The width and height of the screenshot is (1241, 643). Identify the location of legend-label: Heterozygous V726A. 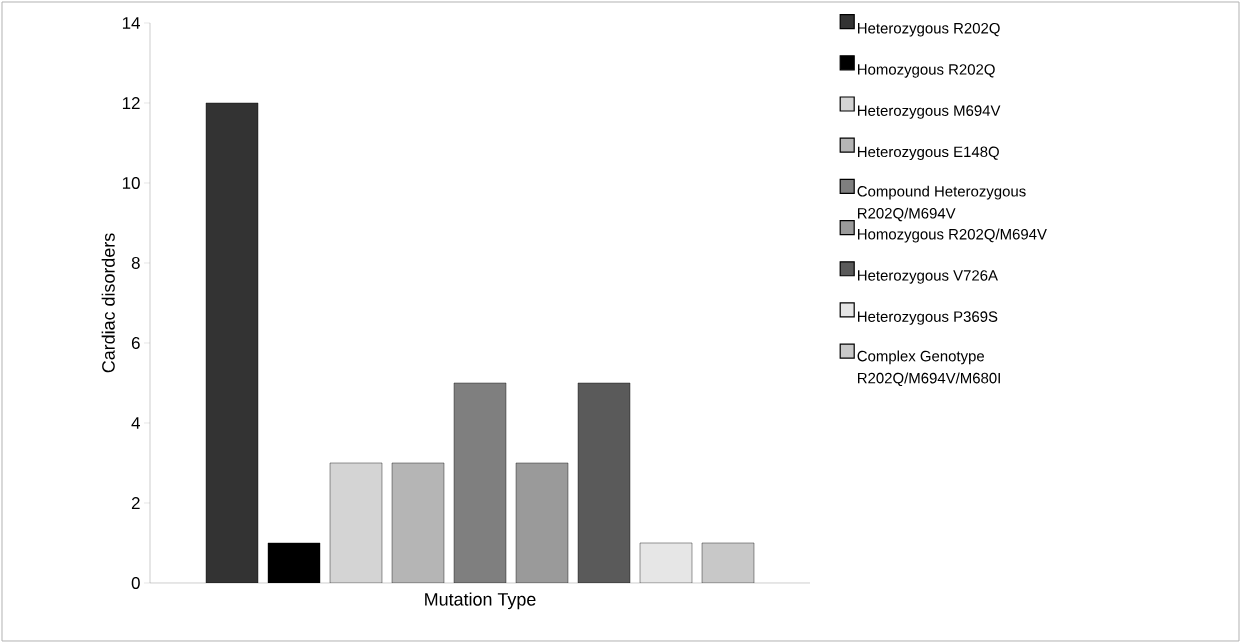
(928, 277).